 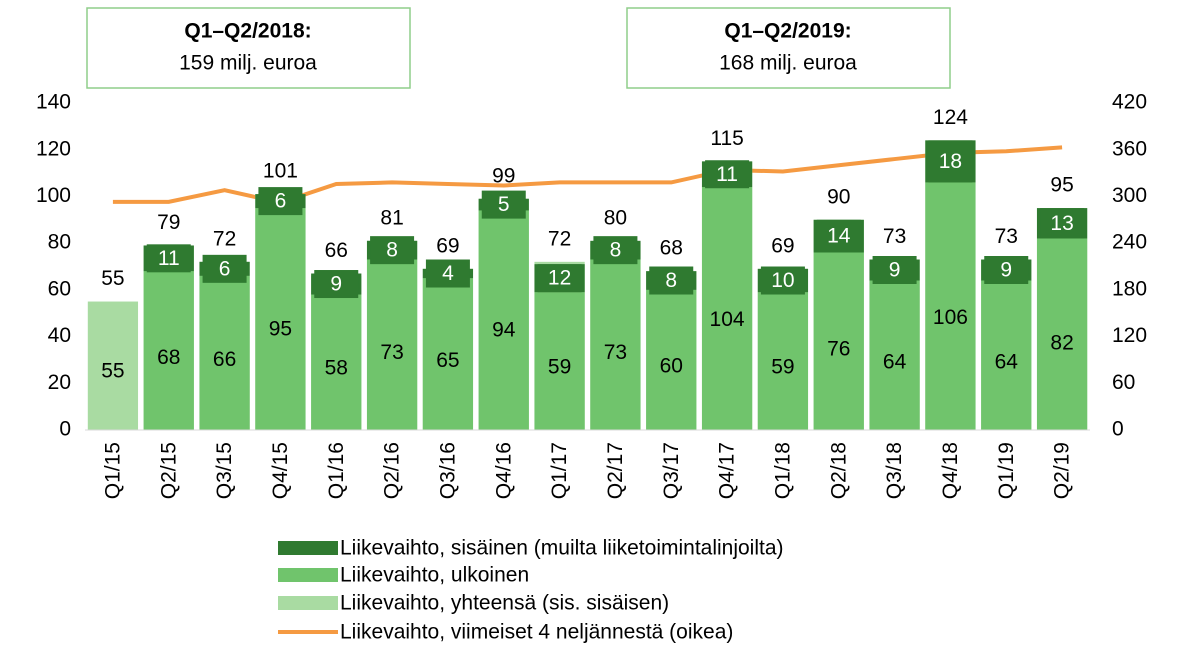 I want to click on data-label: 76, so click(x=838, y=349).